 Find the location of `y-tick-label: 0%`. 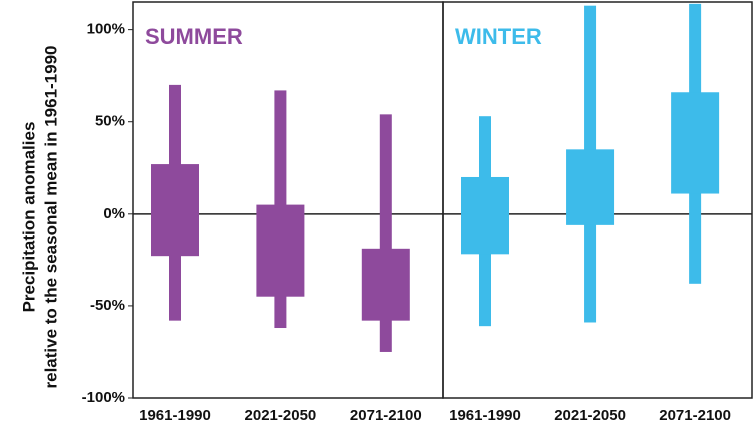

y-tick-label: 0% is located at coordinates (114, 213).